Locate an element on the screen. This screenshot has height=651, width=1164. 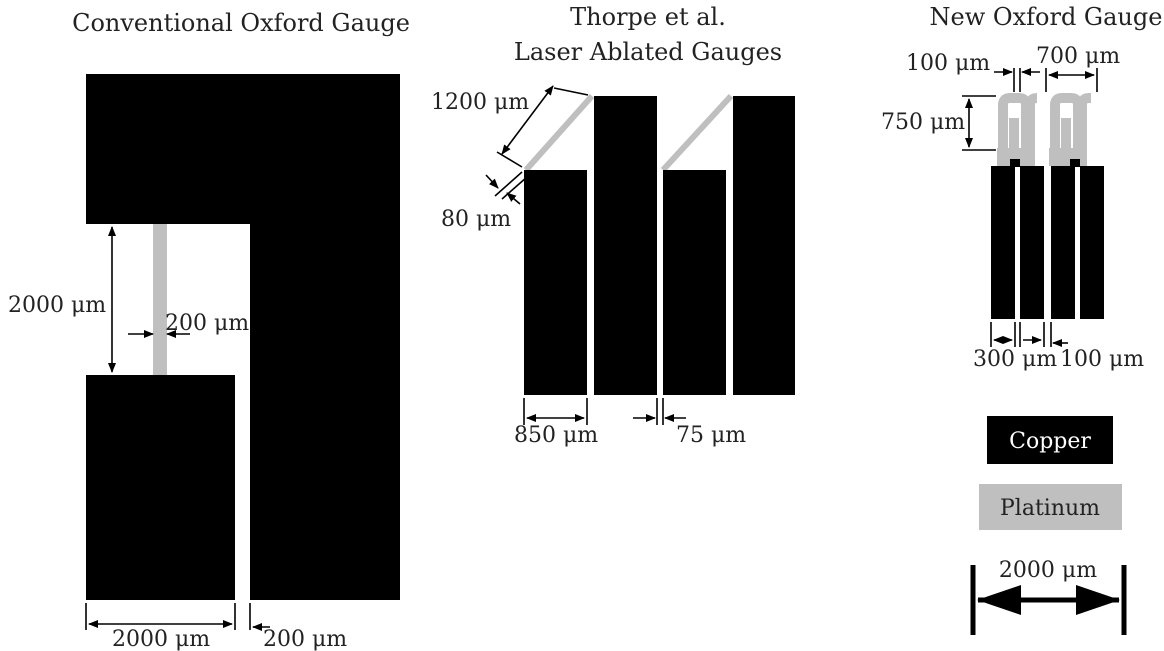
legend-platinum-swatch is located at coordinates (1050, 507).